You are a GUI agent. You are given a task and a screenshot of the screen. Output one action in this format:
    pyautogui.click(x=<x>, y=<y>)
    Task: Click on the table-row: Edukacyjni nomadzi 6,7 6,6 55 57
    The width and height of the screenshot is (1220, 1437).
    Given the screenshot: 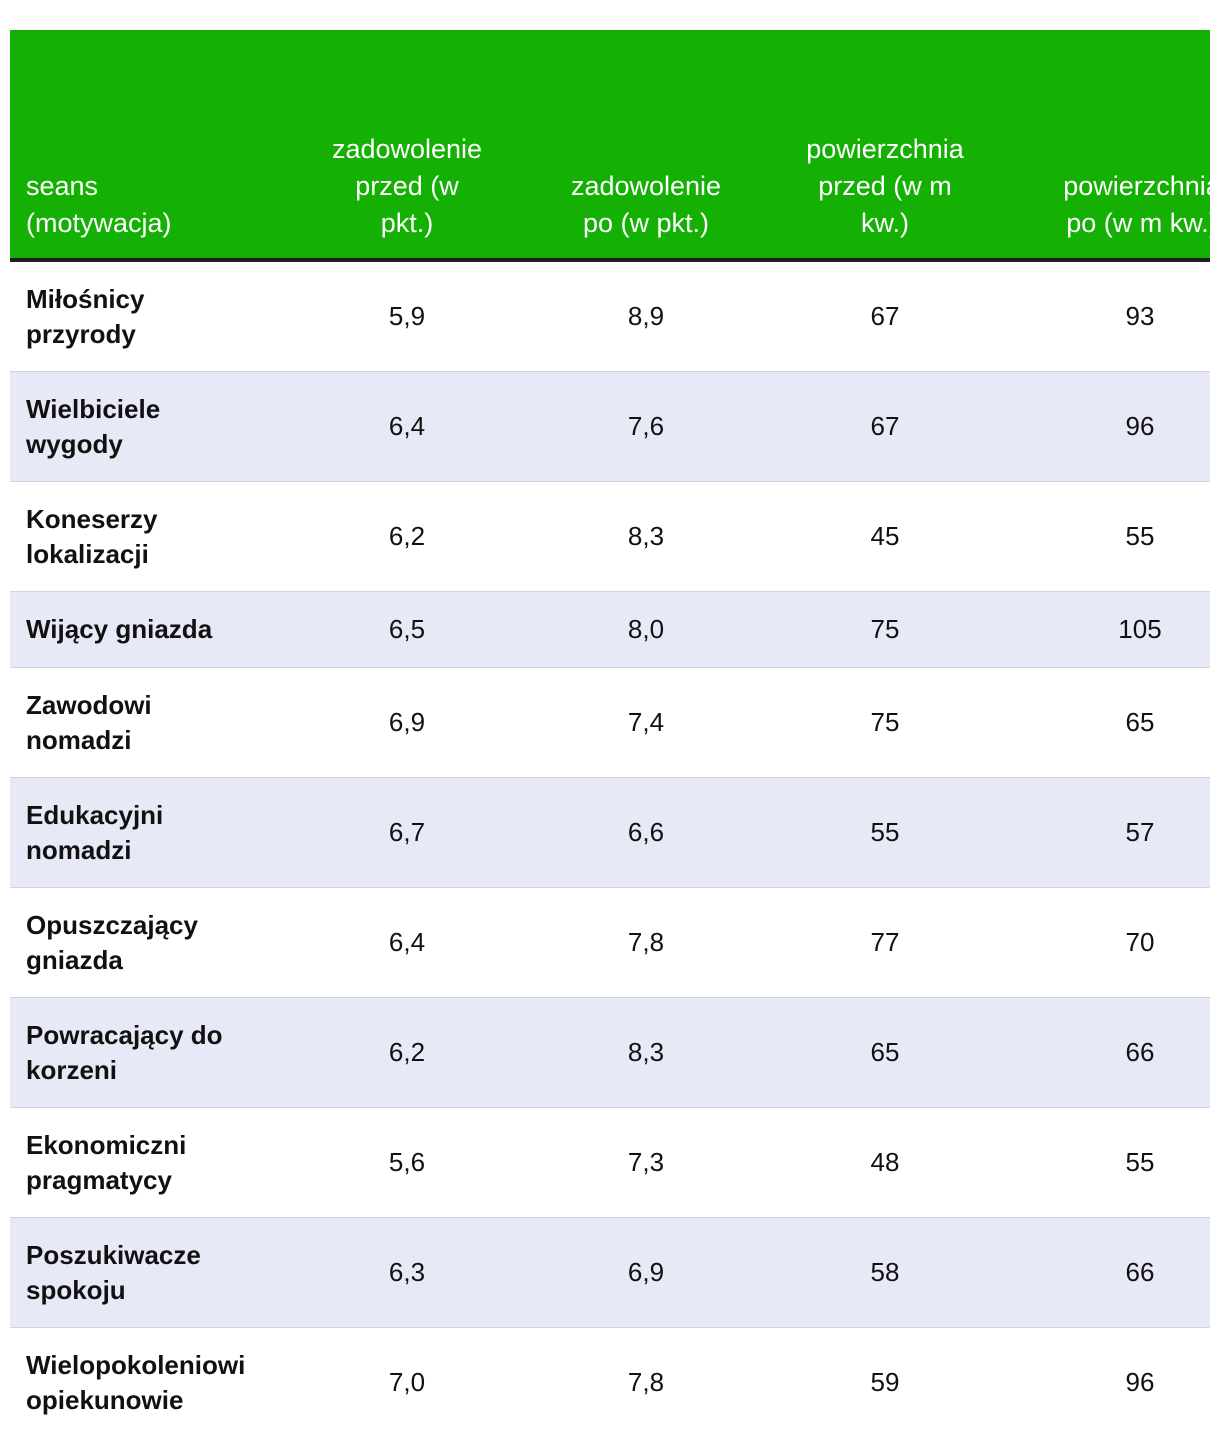 What is the action you would take?
    pyautogui.click(x=610, y=833)
    